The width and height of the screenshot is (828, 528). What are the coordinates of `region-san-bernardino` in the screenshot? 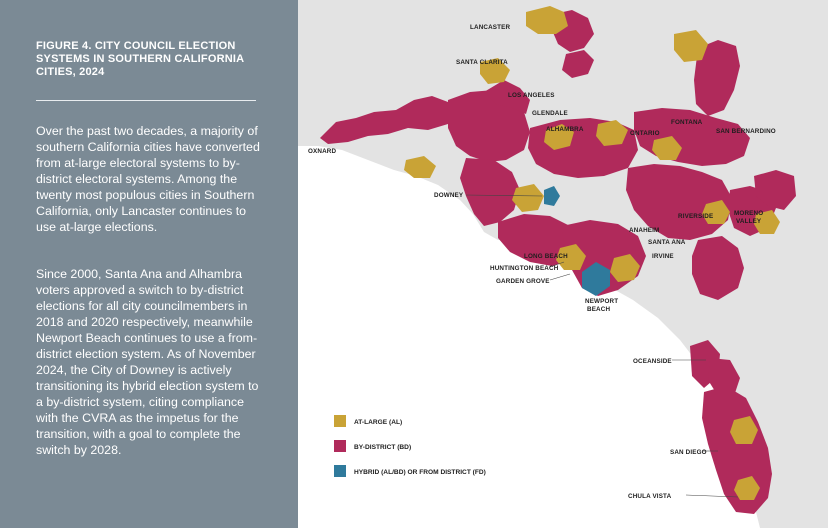 It's located at (717, 78).